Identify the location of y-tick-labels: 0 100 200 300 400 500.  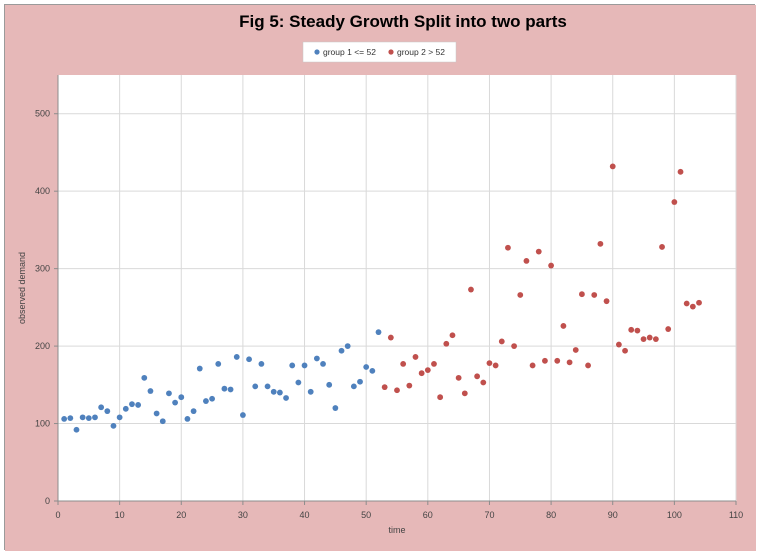
(42, 307).